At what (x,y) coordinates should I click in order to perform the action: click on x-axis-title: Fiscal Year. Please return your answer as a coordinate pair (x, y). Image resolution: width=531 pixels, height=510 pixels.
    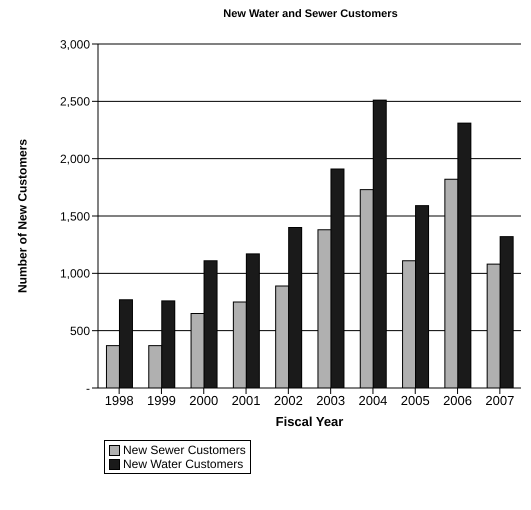
    Looking at the image, I should click on (310, 421).